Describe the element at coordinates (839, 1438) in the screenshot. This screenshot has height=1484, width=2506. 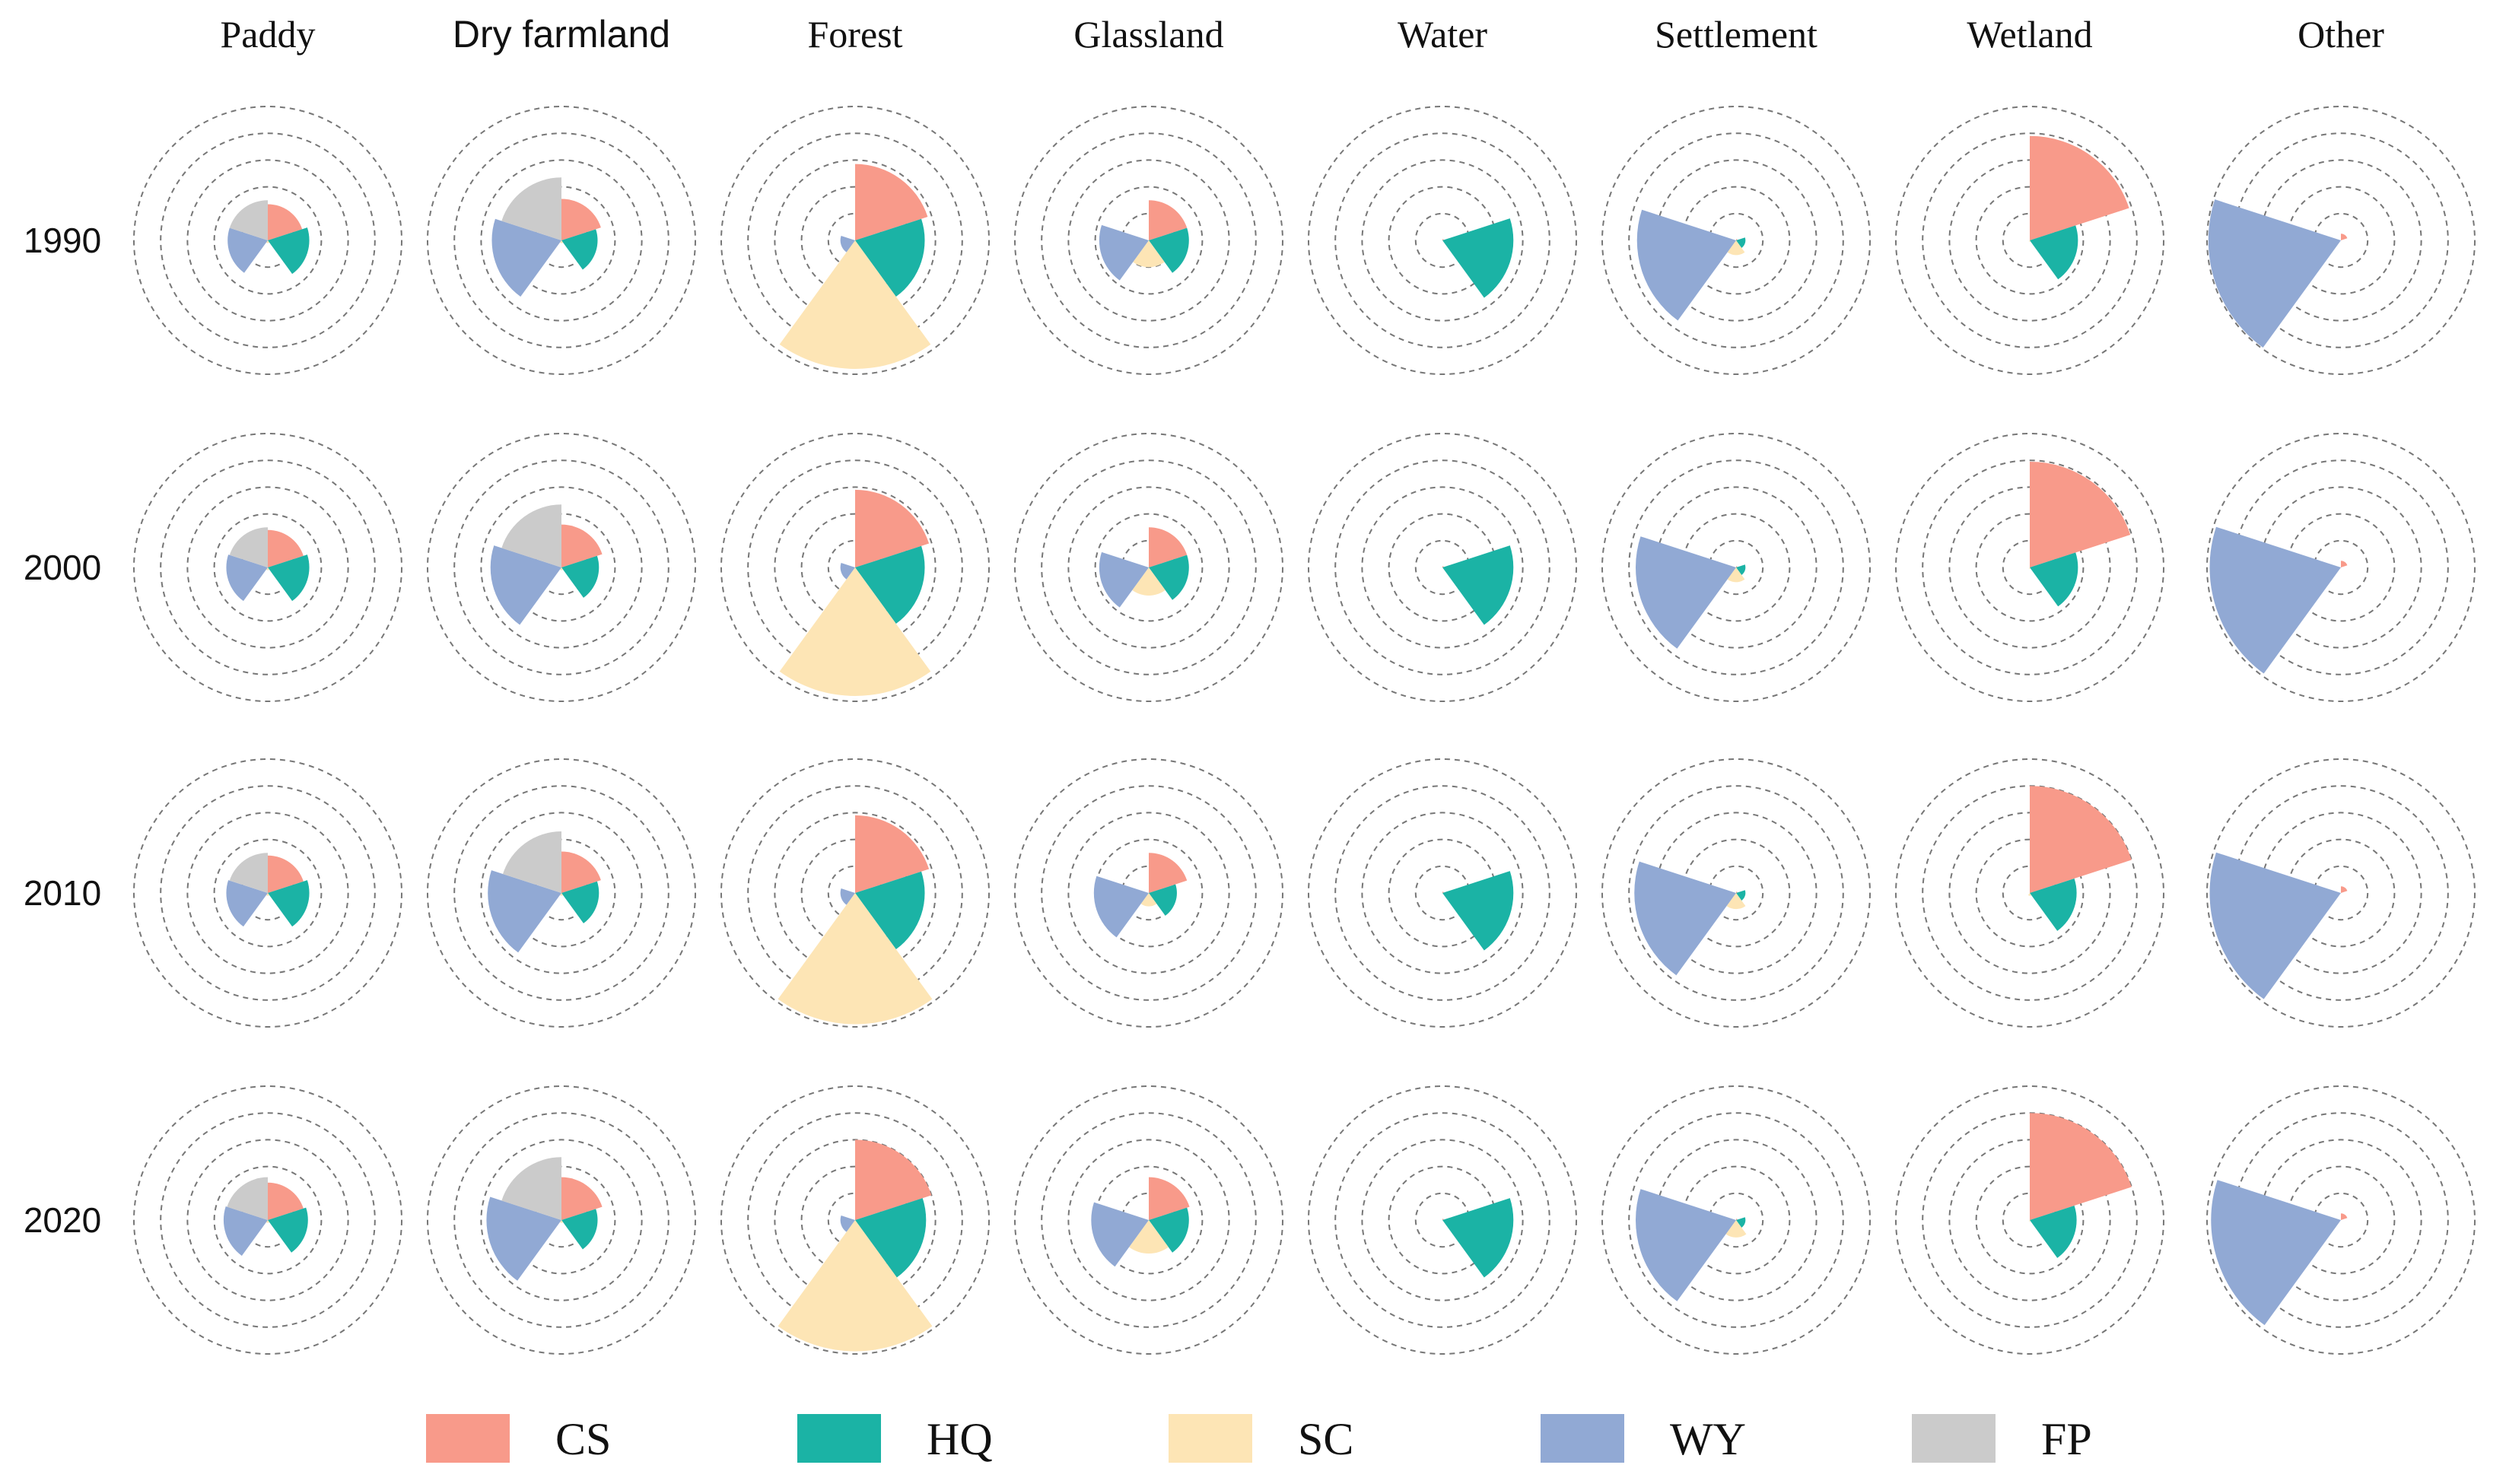
I see `legend-swatch-hq` at that location.